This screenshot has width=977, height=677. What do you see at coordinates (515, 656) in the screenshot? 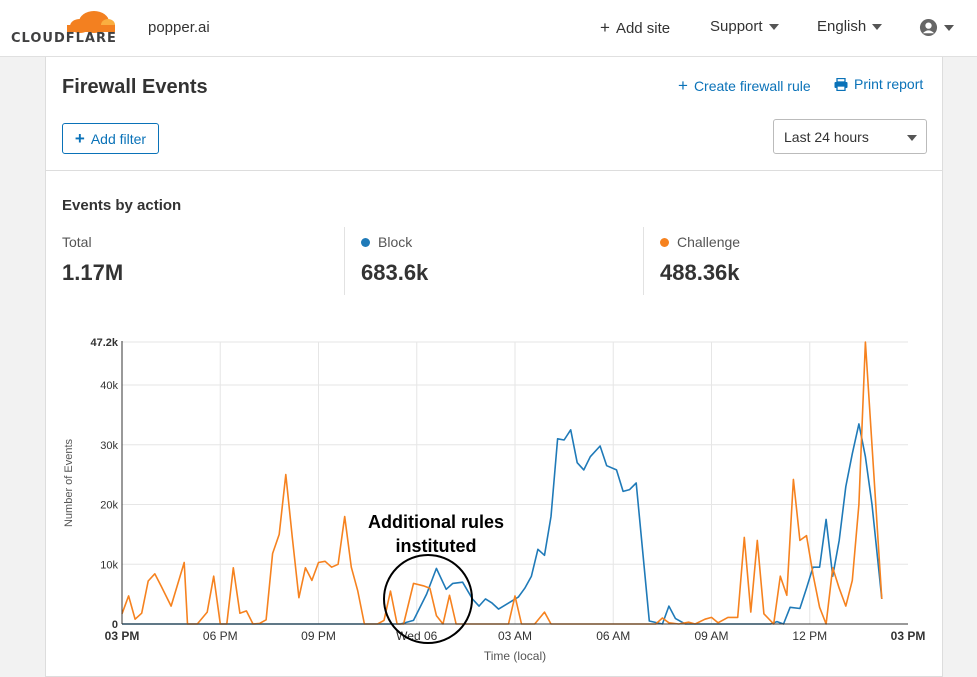
I see `x-axis-label: Time (local)` at bounding box center [515, 656].